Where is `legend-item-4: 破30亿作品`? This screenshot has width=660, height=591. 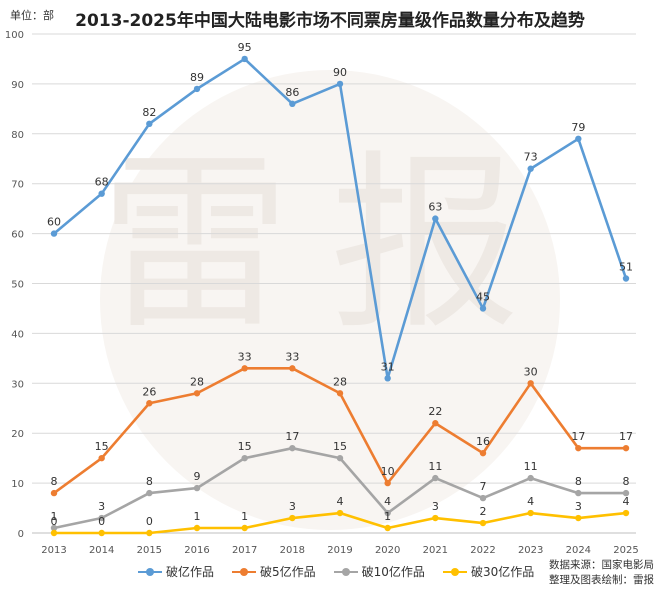 legend-item-4: 破30亿作品 is located at coordinates (488, 571).